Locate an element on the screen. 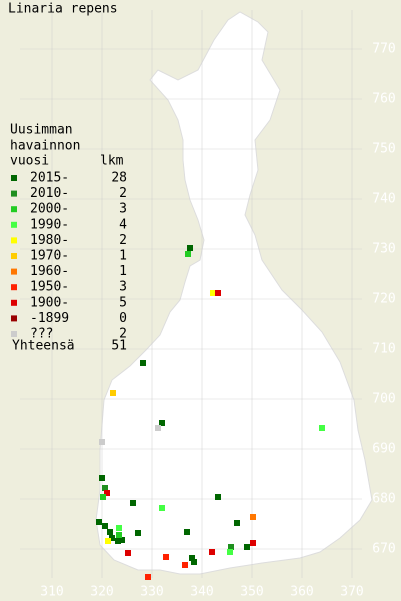 The image size is (401, 601). y-tick-label: 690 is located at coordinates (383, 449).